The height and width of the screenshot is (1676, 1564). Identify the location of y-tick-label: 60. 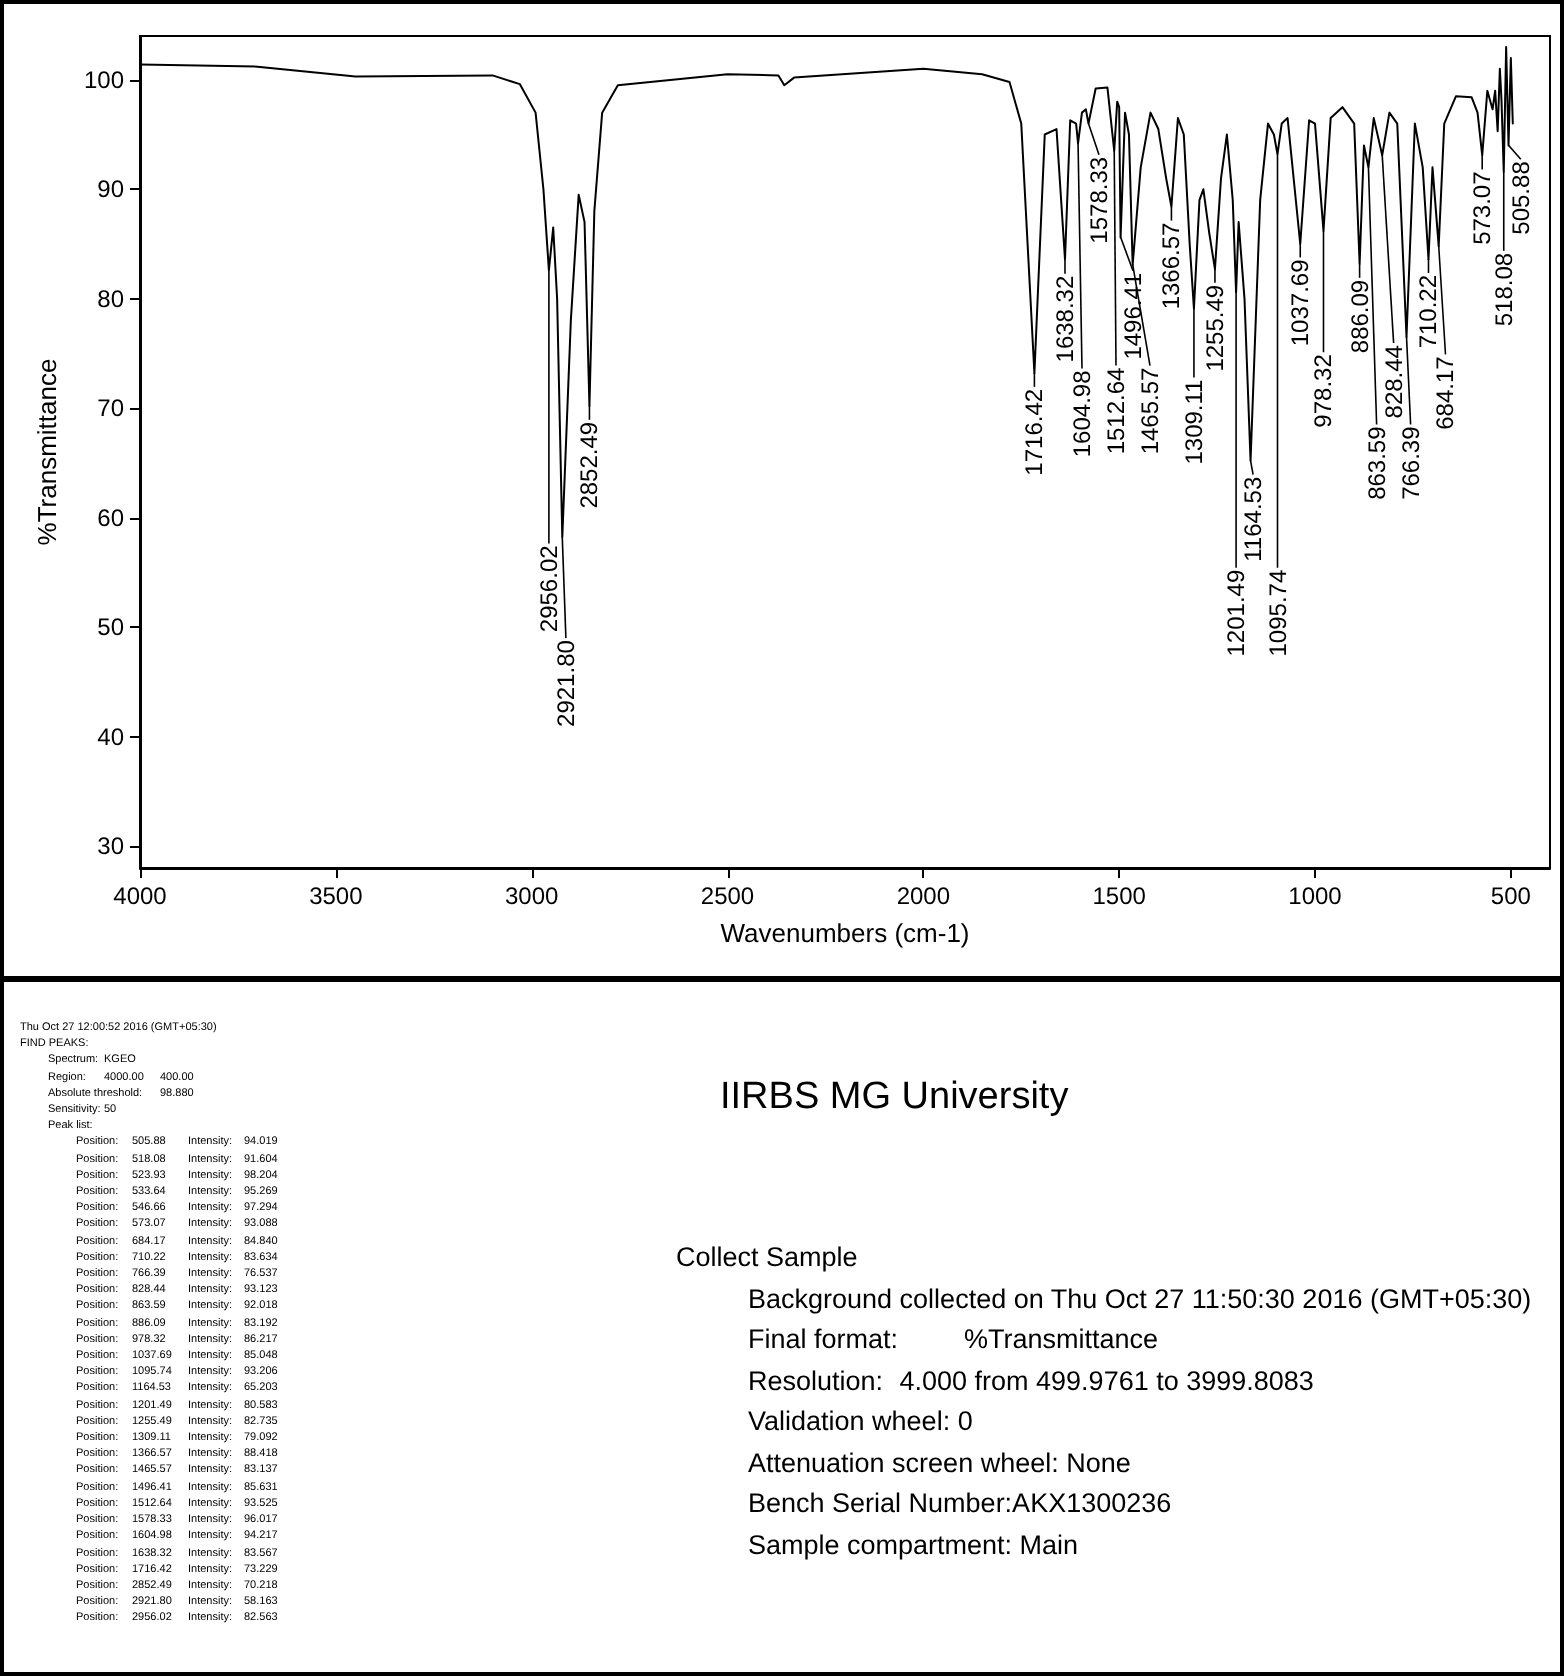
(111, 517).